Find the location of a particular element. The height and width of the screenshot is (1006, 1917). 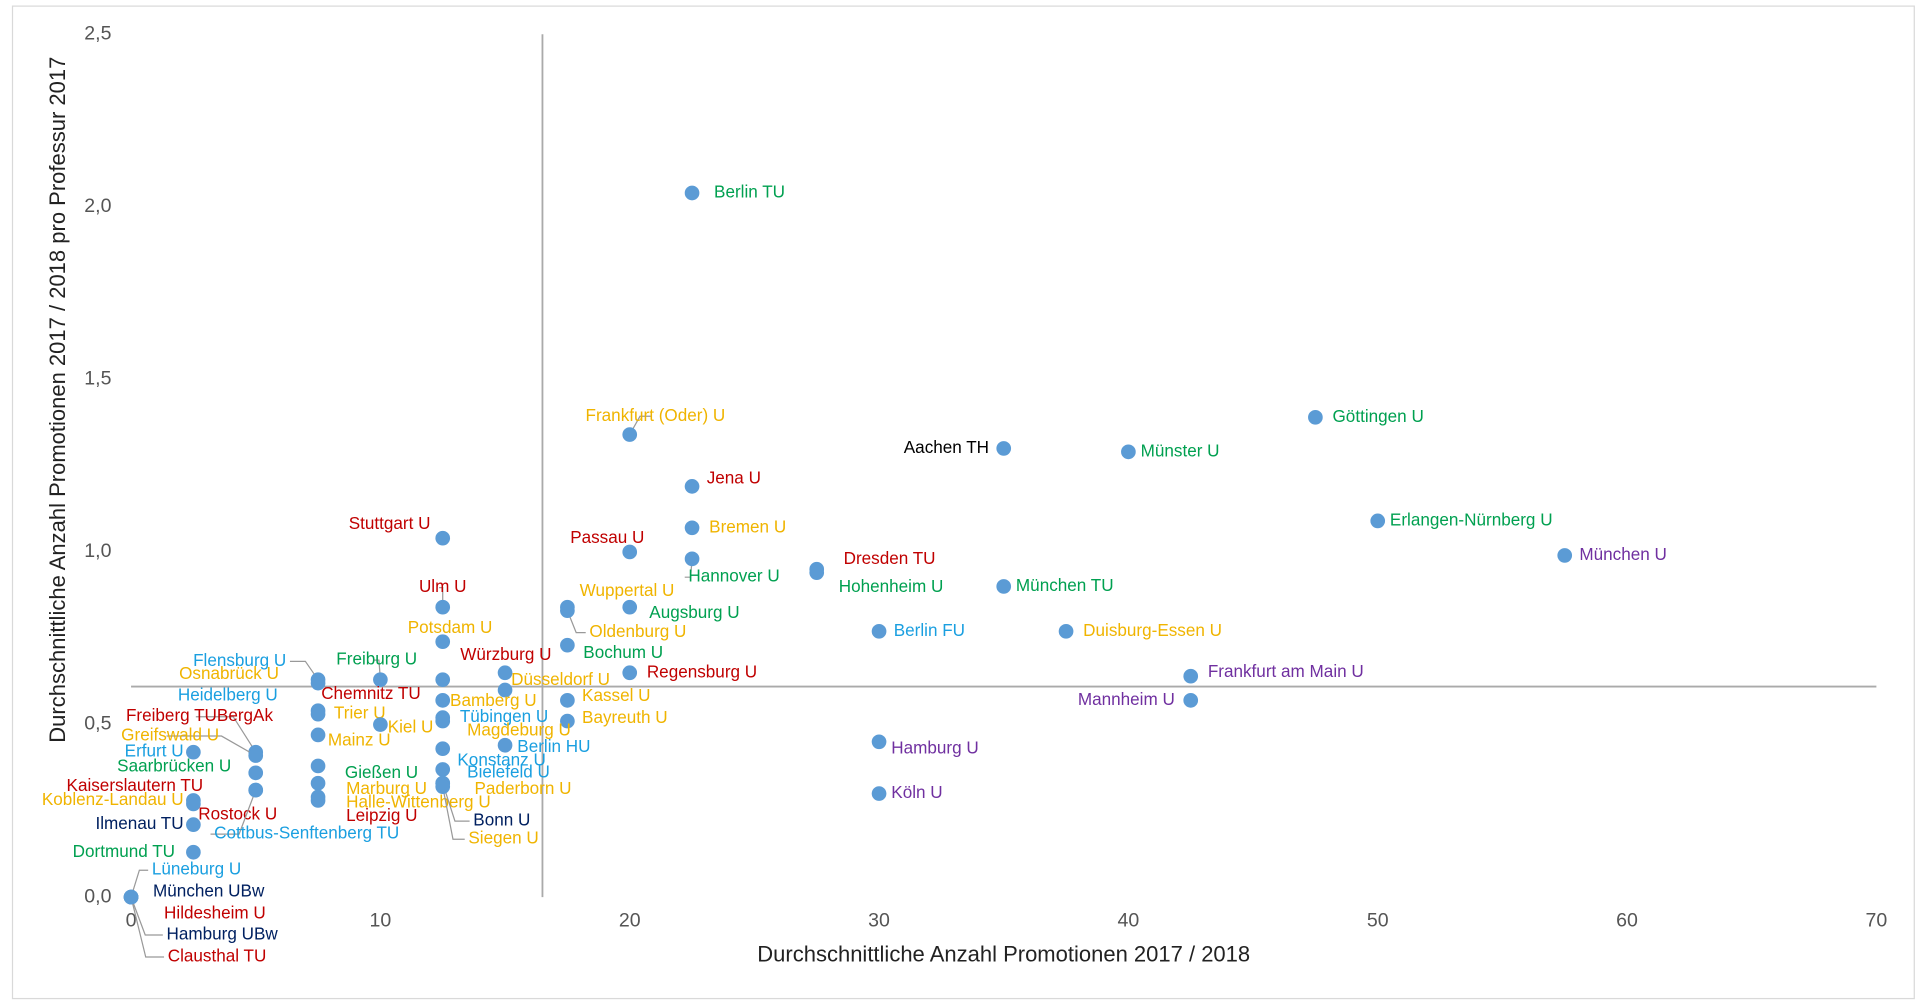

point-label: Passau U is located at coordinates (607, 537).